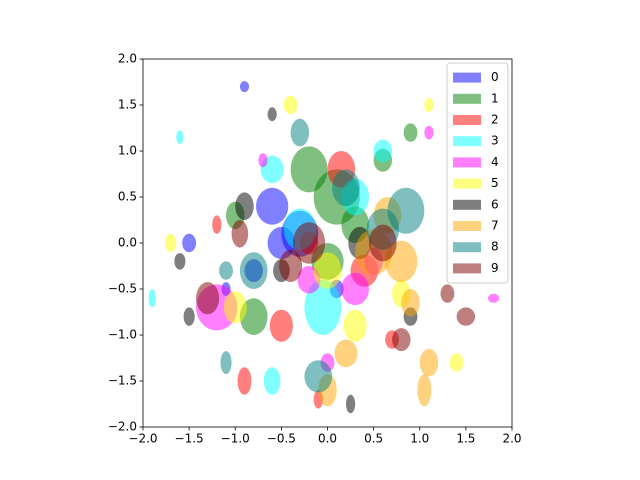 The height and width of the screenshot is (480, 640). Describe the element at coordinates (327, 439) in the screenshot. I see `x-tick-label: 0.0` at that location.